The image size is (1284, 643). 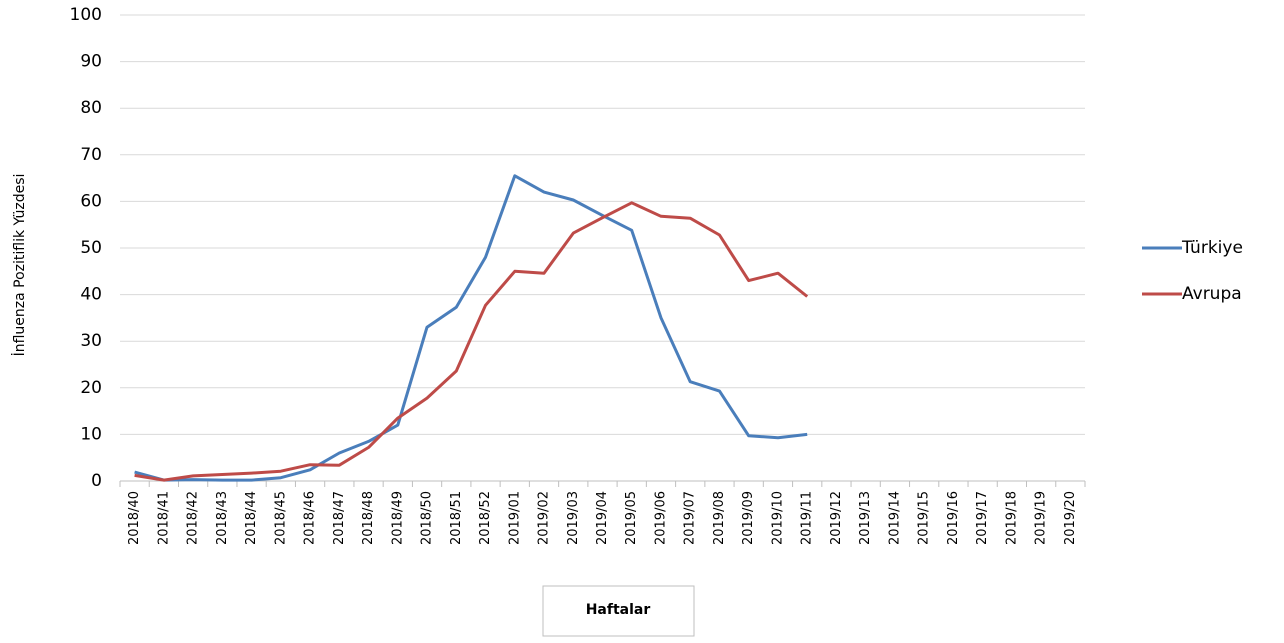 I want to click on x-tick-label: 2018/41, so click(x=163, y=518).